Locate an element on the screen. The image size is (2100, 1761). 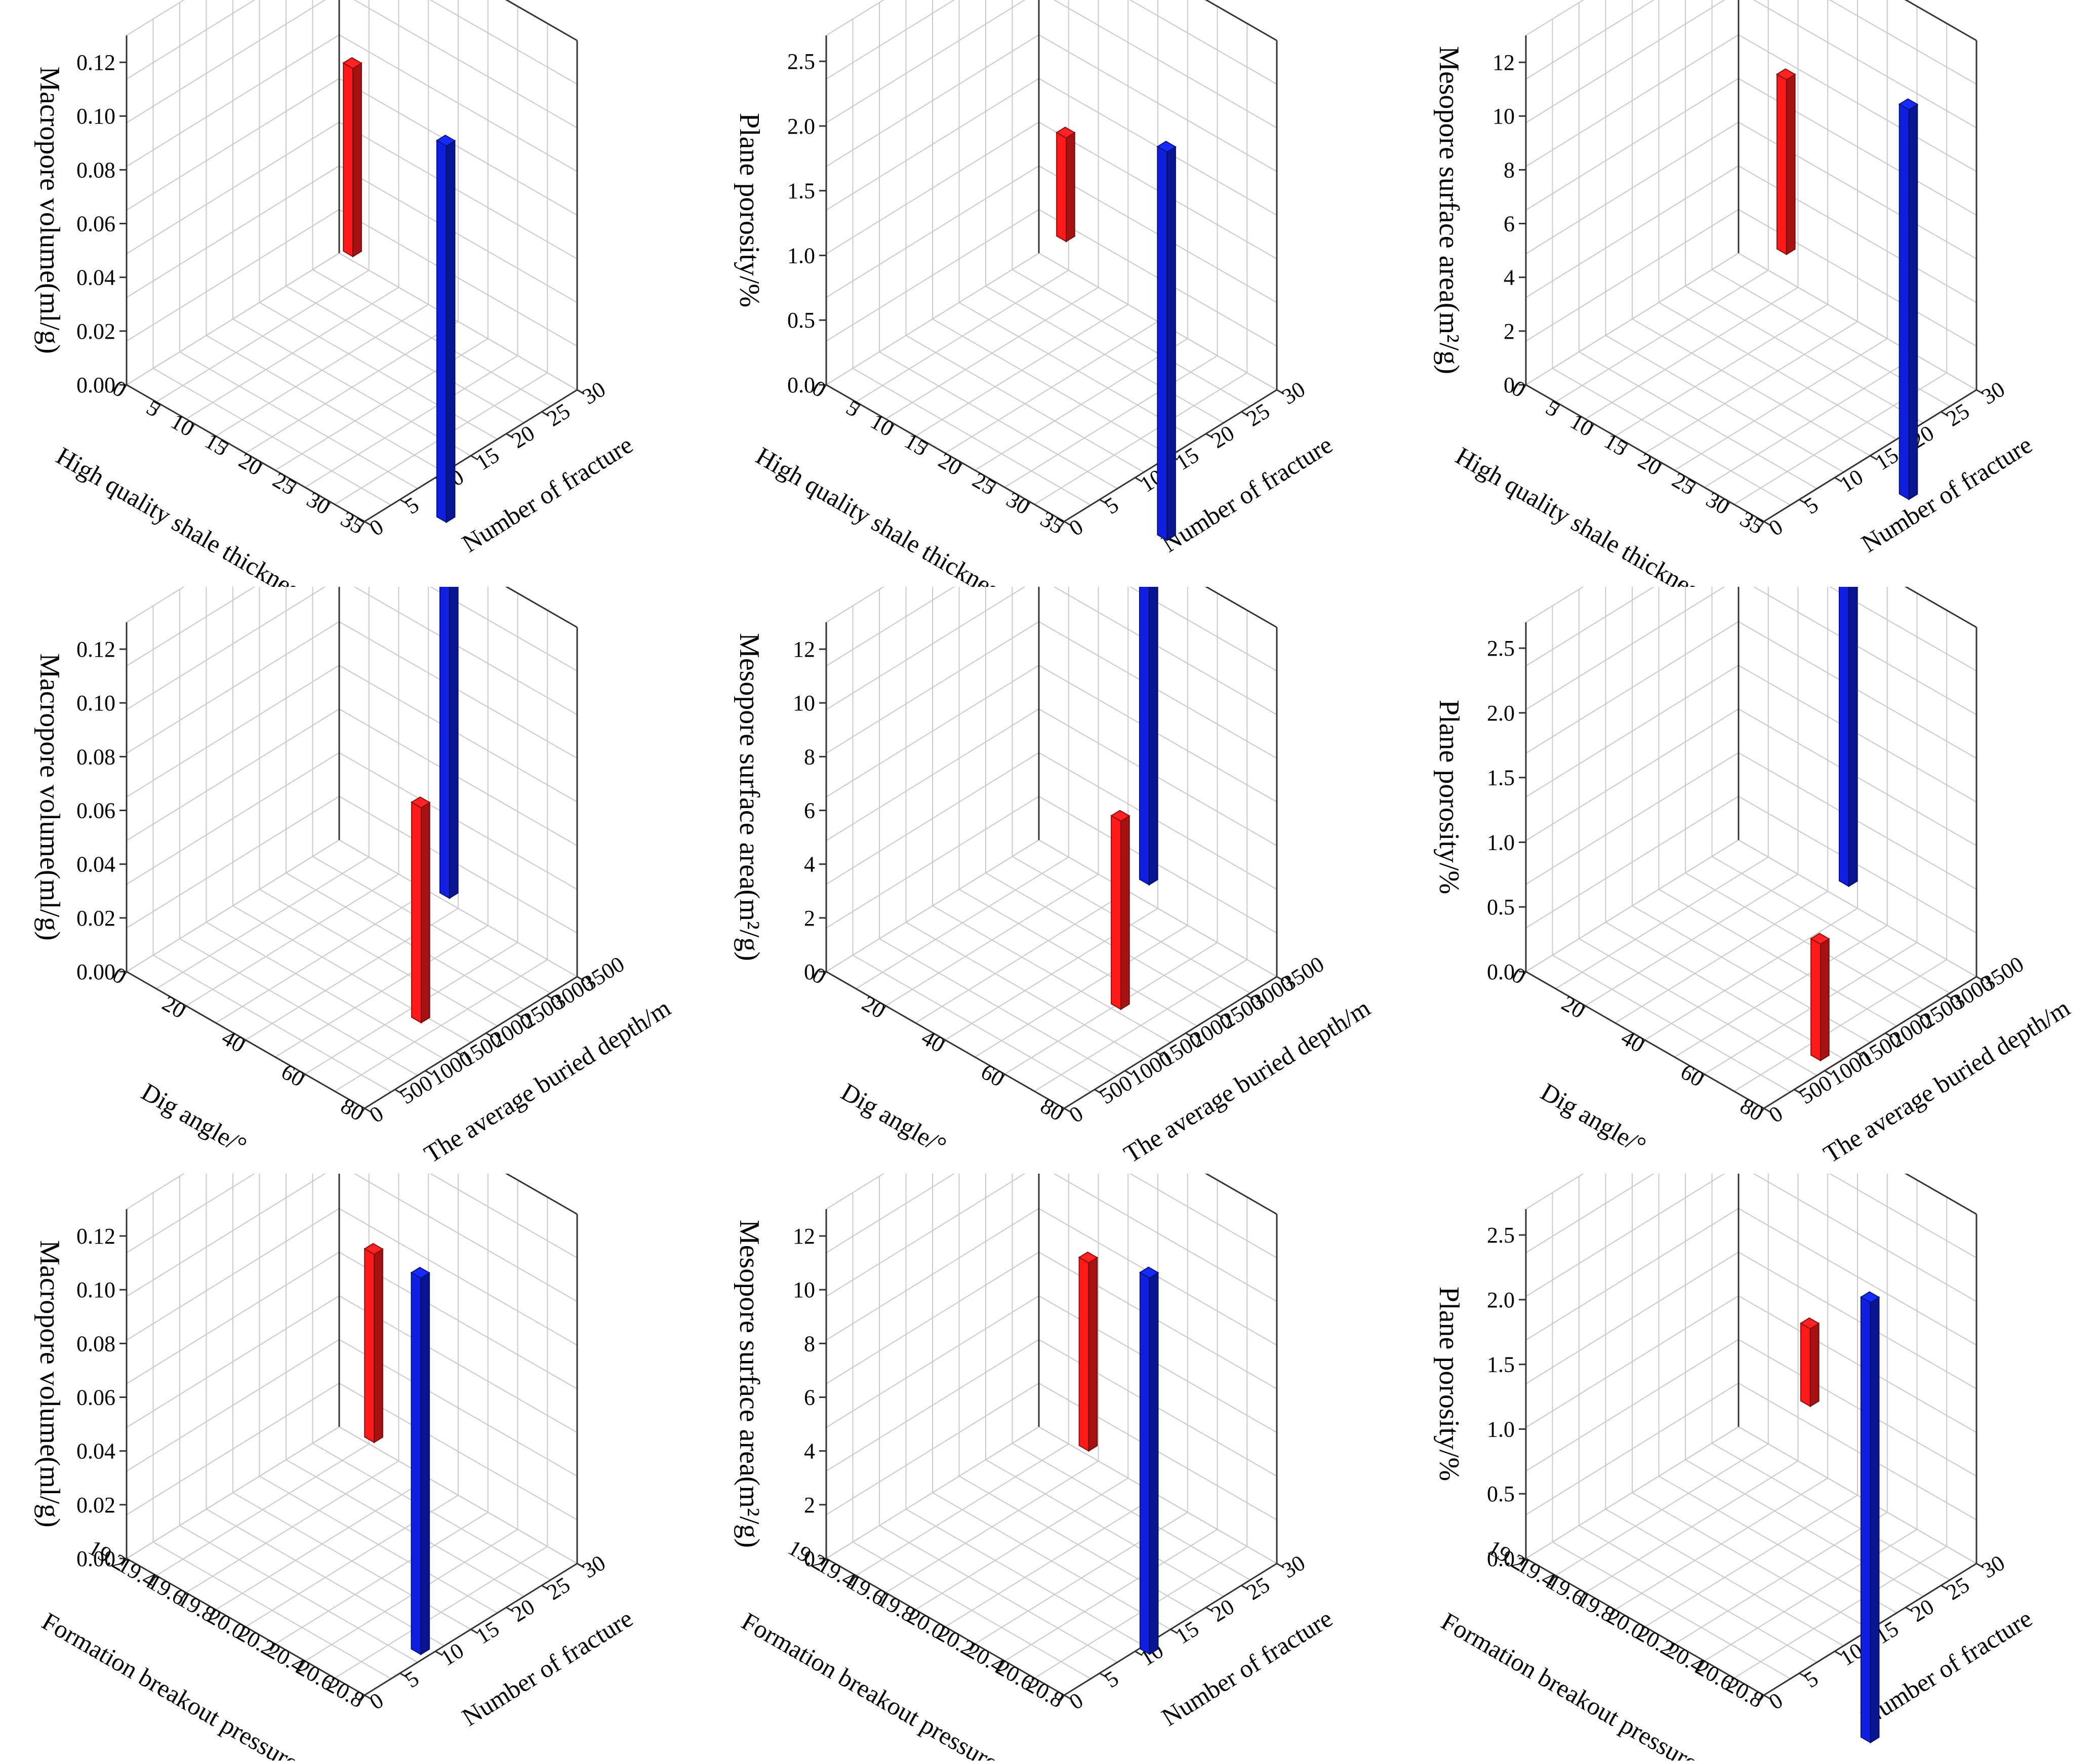
z-tick-label: 1.5 is located at coordinates (1501, 1365).